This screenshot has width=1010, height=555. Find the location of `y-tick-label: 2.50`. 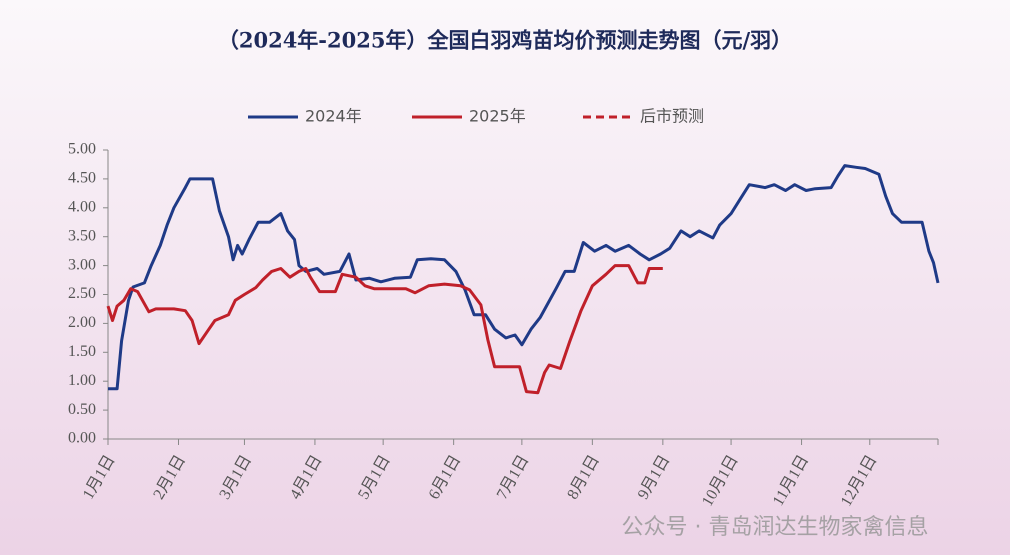

y-tick-label: 2.50 is located at coordinates (82, 293).